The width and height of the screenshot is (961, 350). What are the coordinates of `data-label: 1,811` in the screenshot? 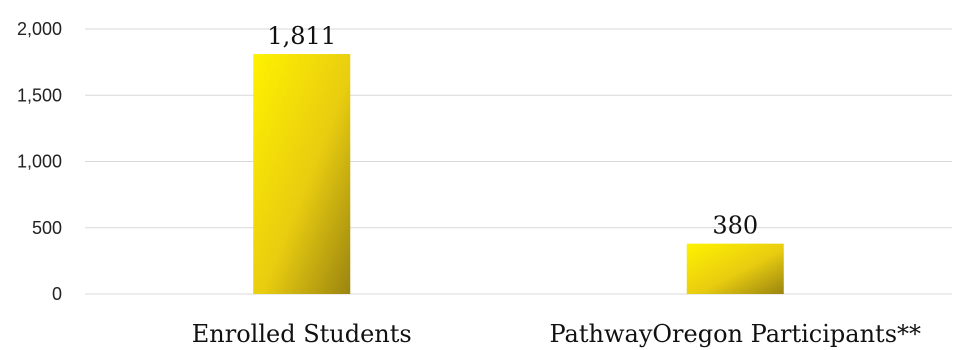 It's located at (301, 36).